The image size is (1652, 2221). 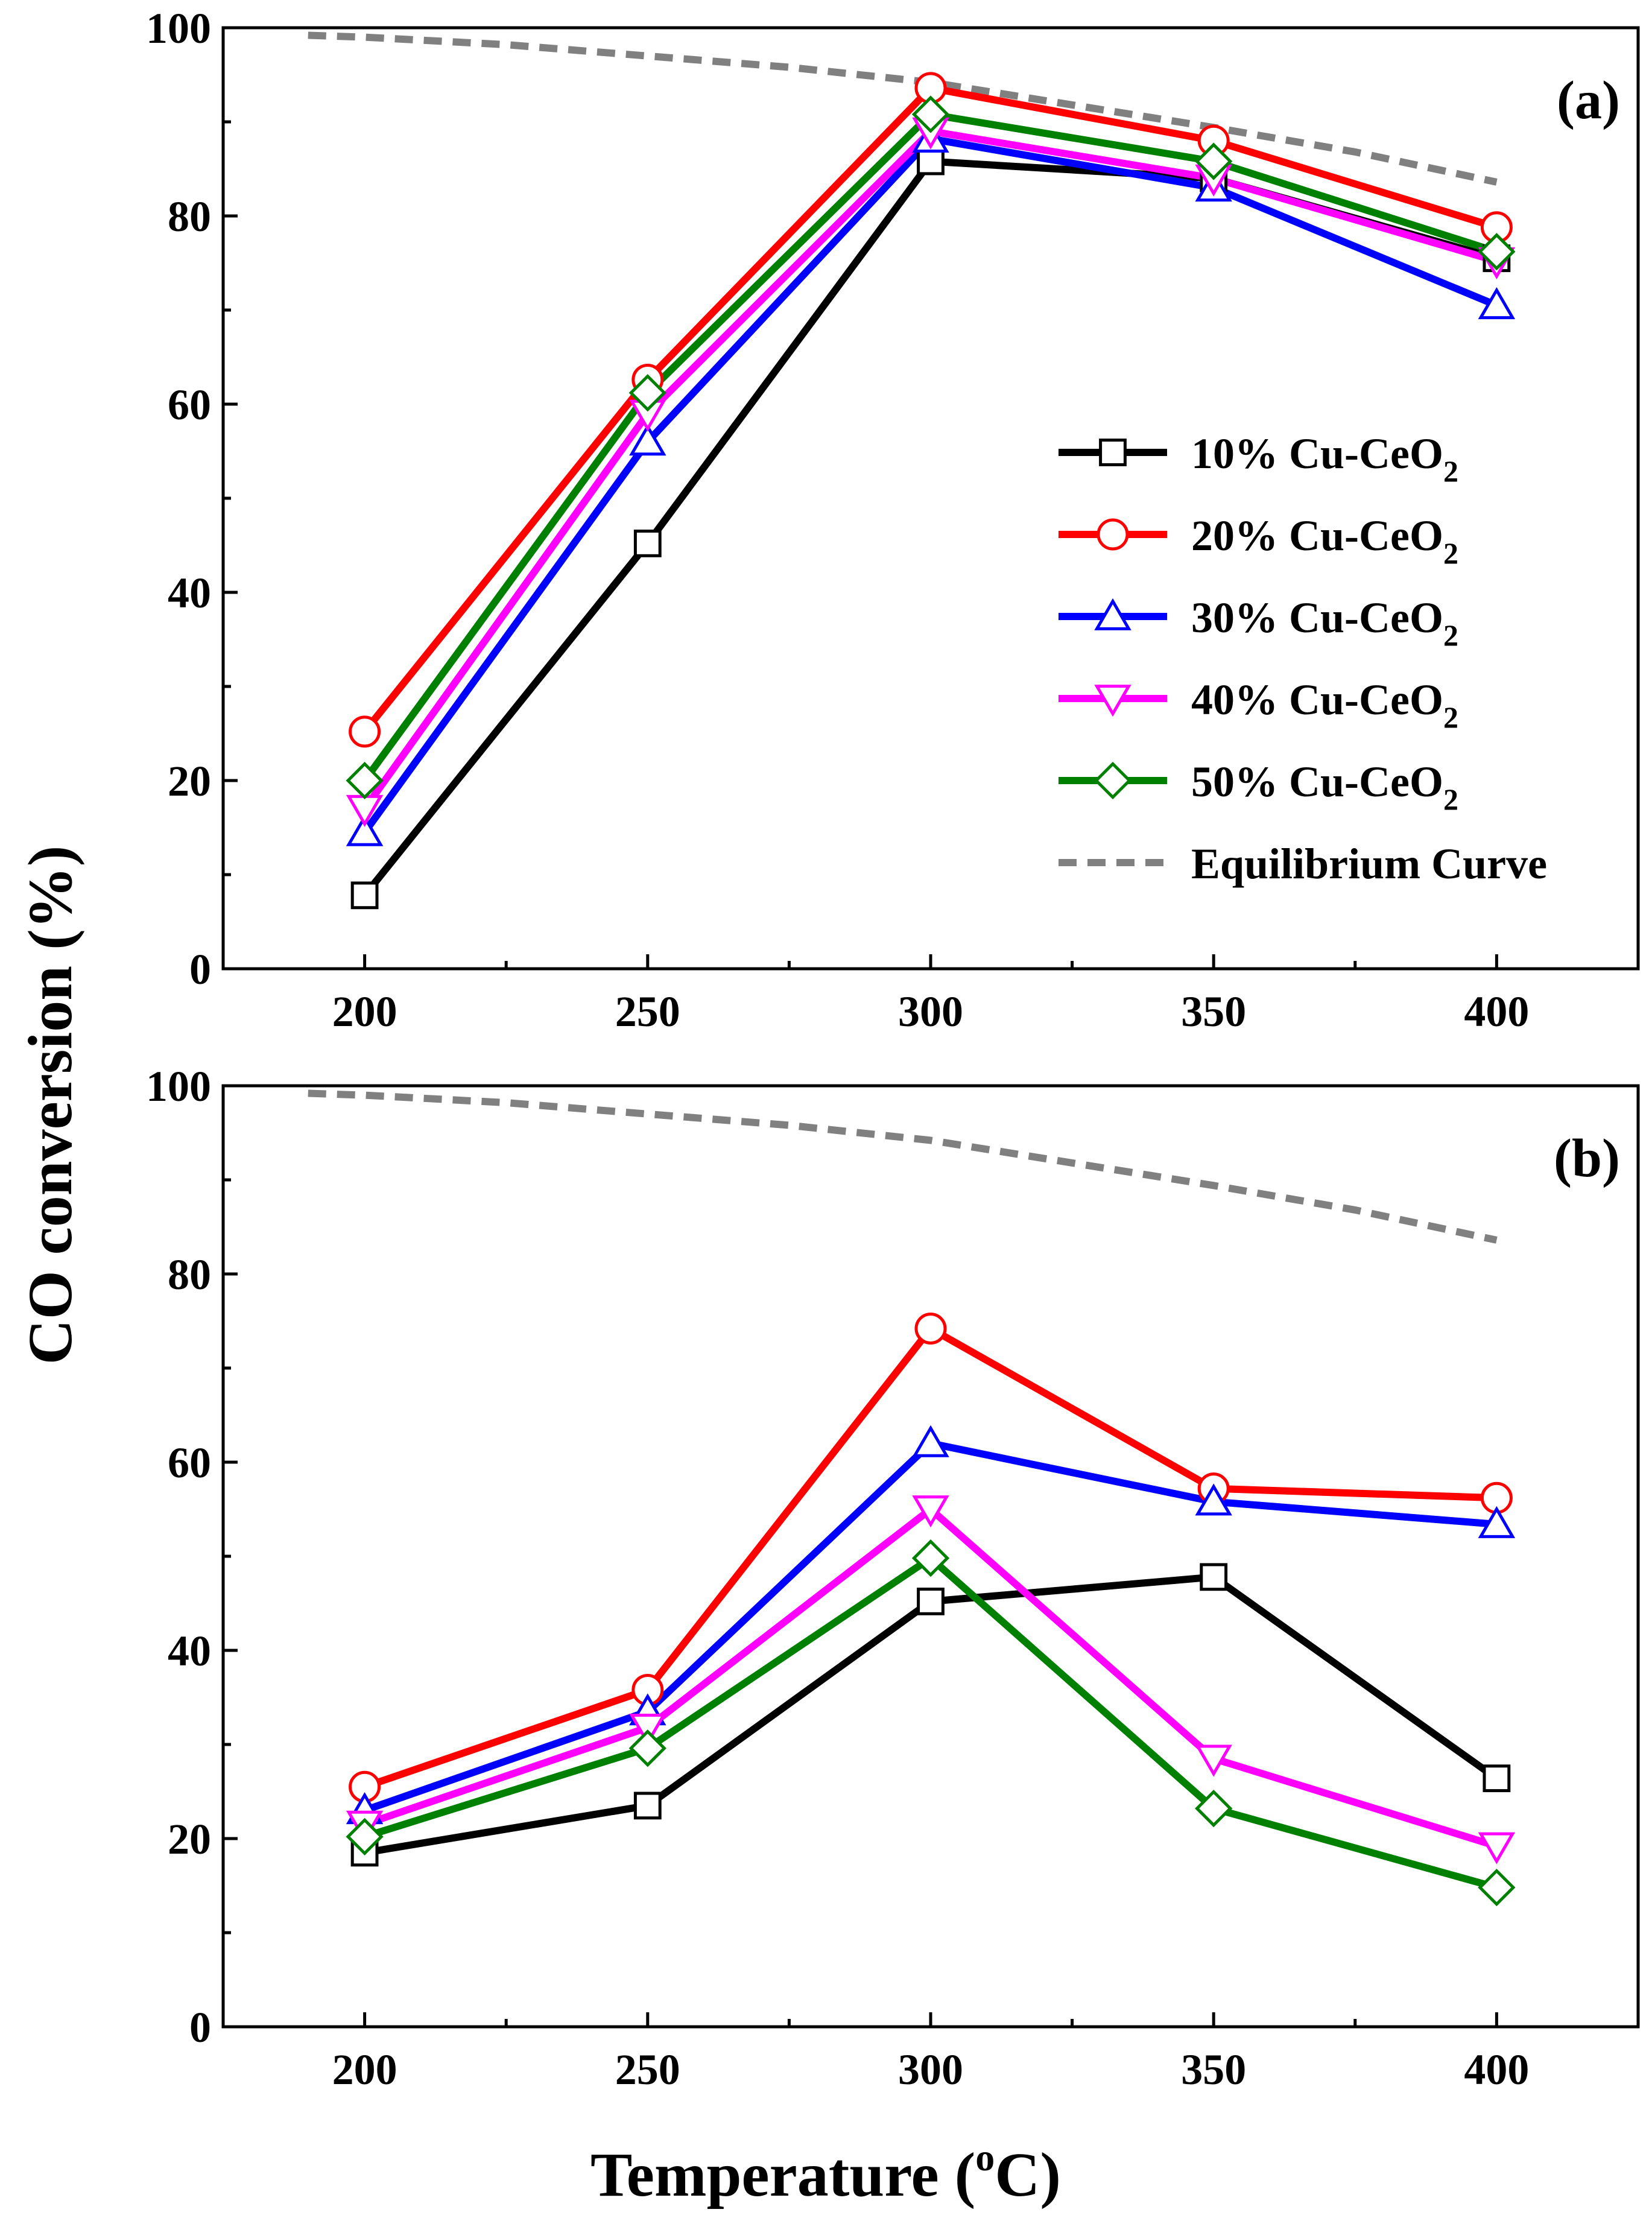 I want to click on legend-label: 20% Cu-CeO2, so click(x=1324, y=541).